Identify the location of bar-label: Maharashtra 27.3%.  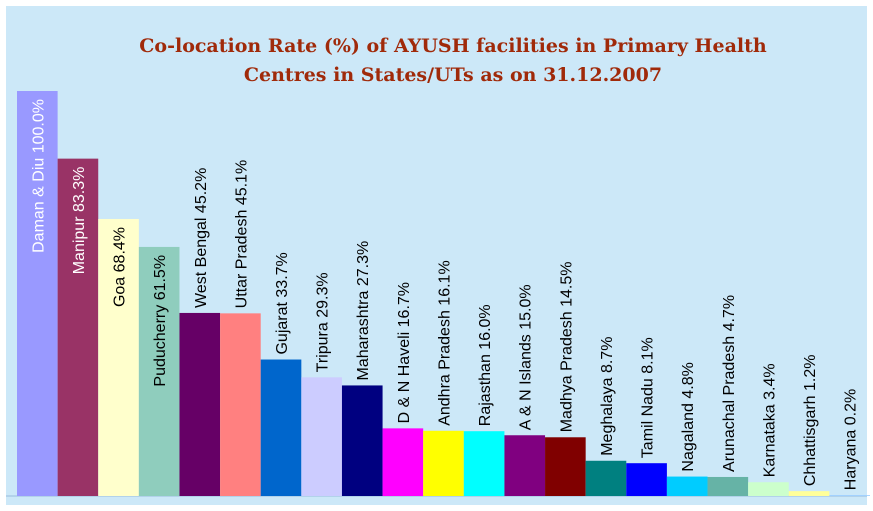
(363, 311).